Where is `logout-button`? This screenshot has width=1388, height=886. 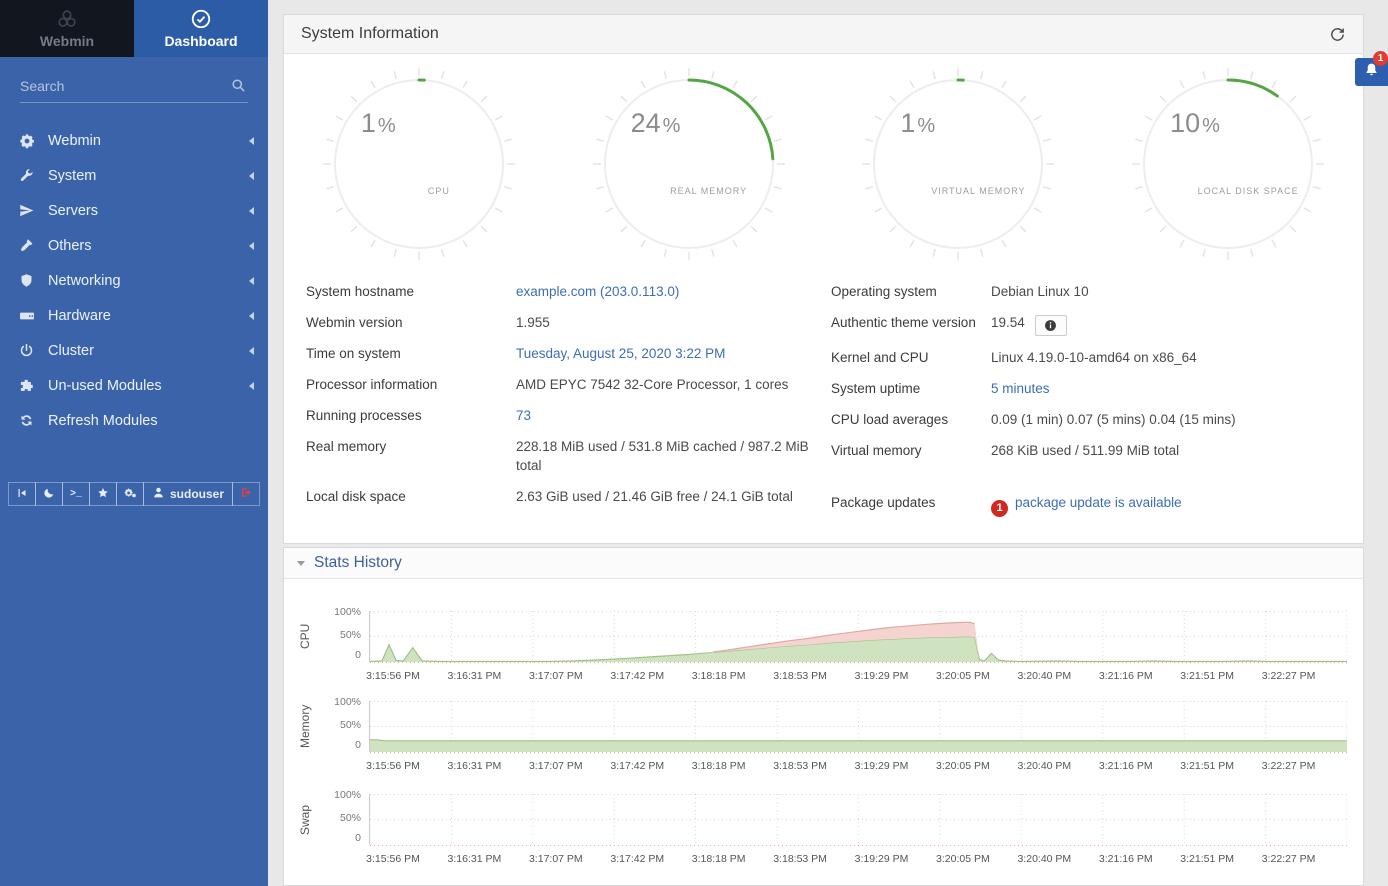
logout-button is located at coordinates (246, 494).